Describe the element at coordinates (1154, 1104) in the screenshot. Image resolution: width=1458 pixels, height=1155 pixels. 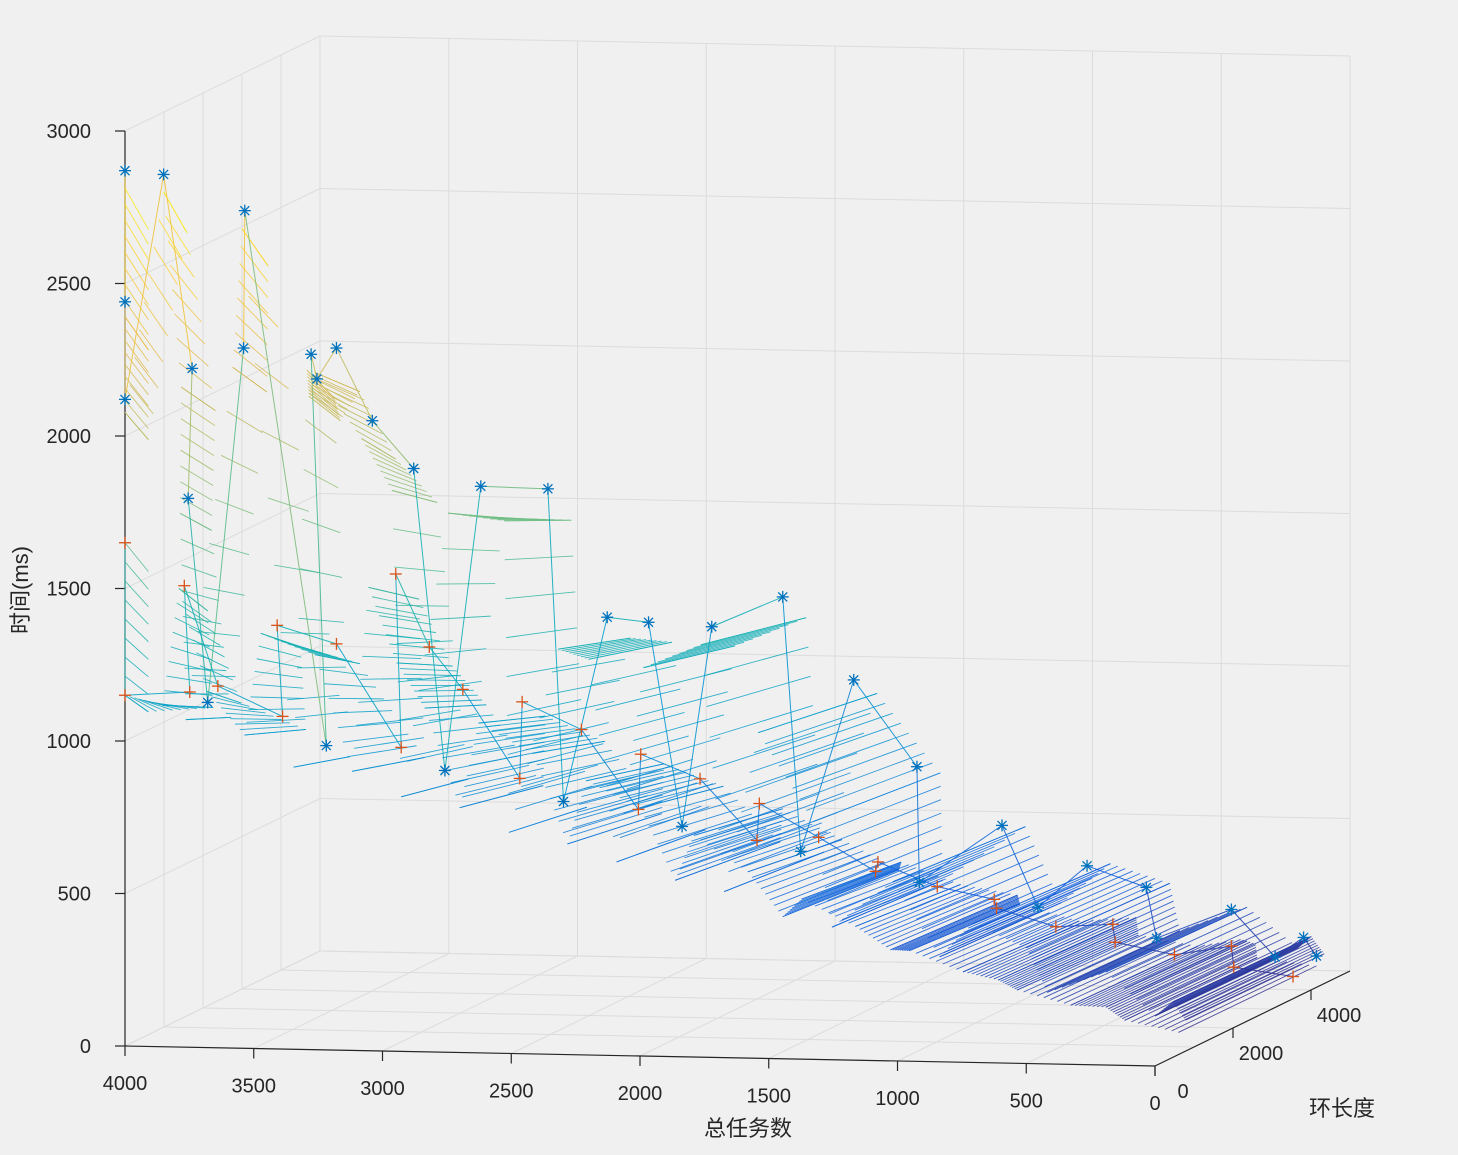
I see `x-tick-label: 0` at that location.